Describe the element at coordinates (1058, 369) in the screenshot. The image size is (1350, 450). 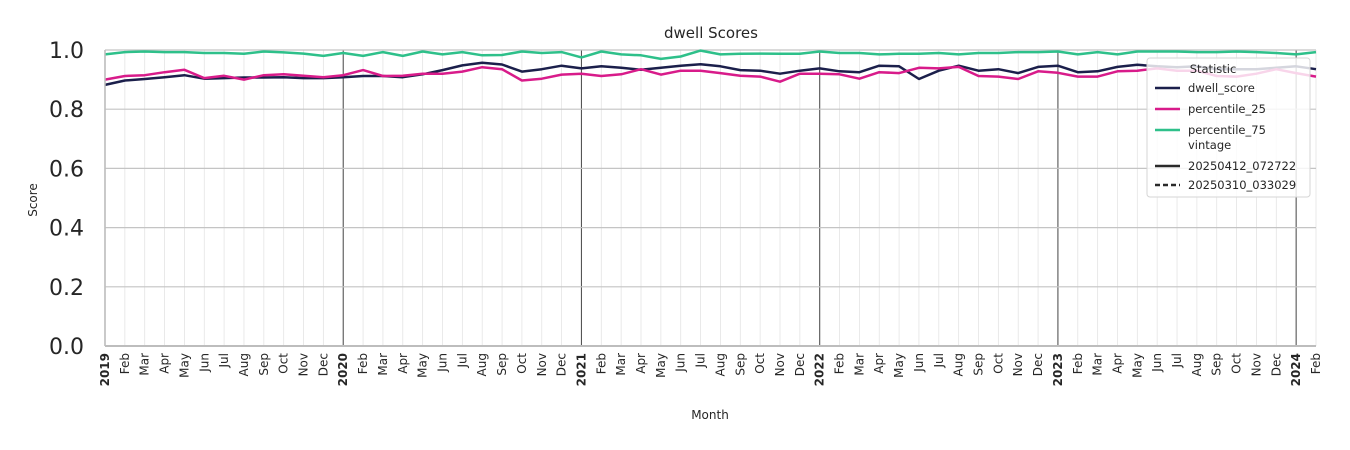
I see `x-tick-label: 2023` at that location.